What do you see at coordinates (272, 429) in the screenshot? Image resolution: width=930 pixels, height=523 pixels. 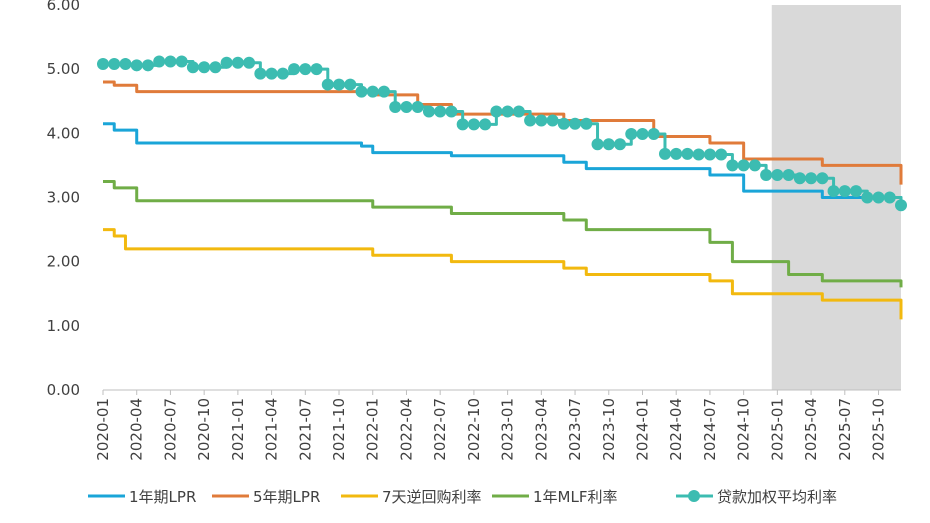 I see `x-tick-label: 2021-04` at bounding box center [272, 429].